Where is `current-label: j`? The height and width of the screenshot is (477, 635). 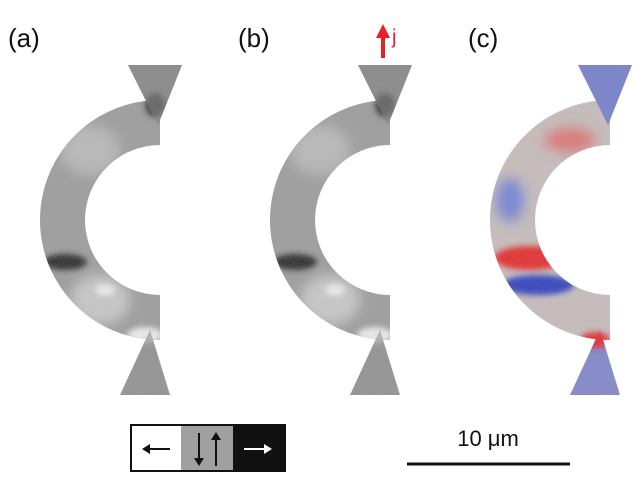
current-label: j is located at coordinates (393, 37).